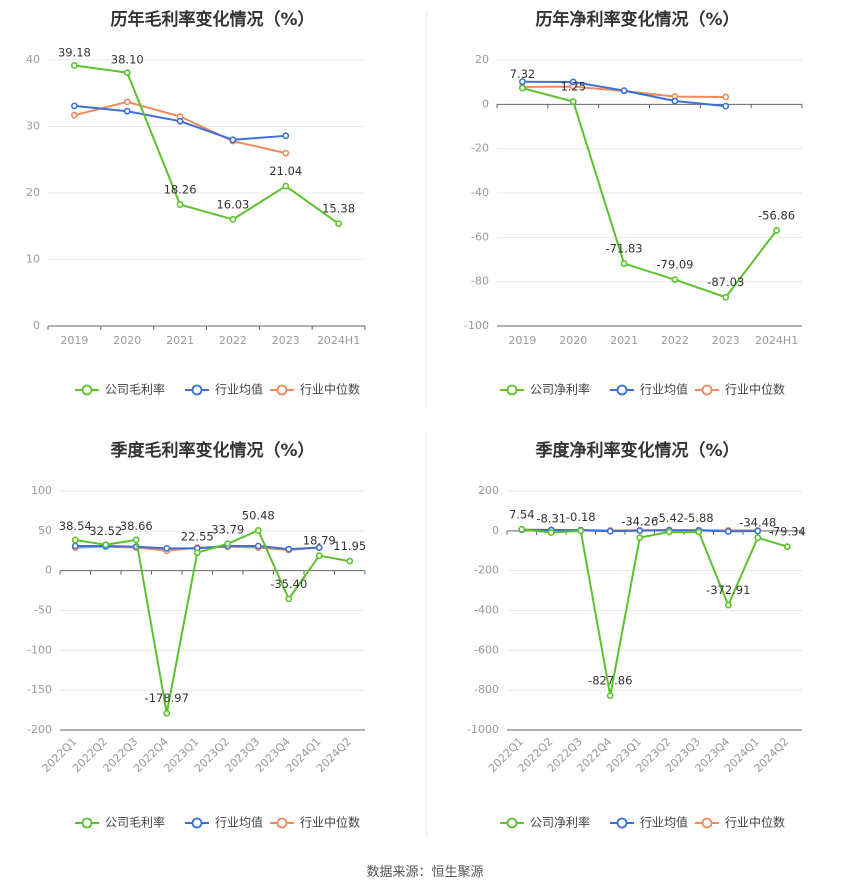 This screenshot has width=850, height=891. I want to click on data-label: 7.32, so click(523, 74).